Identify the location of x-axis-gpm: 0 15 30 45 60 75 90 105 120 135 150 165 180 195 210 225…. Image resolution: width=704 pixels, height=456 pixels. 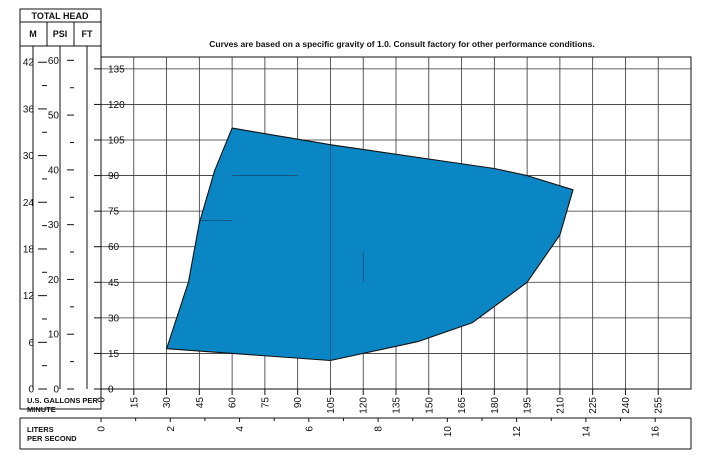
(381, 401).